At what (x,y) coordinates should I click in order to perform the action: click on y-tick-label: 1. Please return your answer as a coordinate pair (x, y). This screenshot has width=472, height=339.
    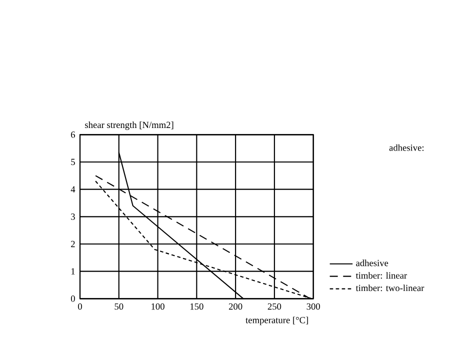
    Looking at the image, I should click on (73, 271).